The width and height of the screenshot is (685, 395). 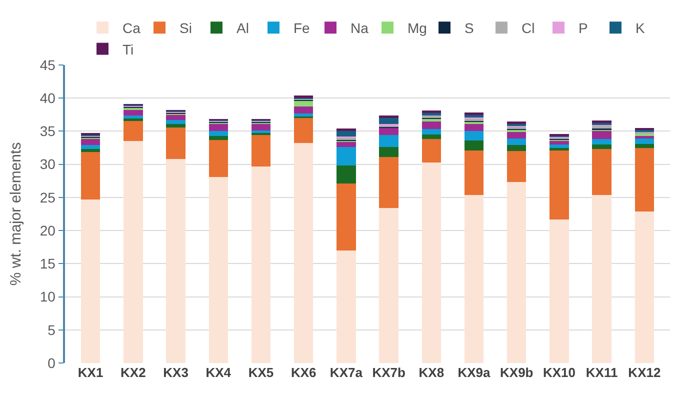 I want to click on x-tick-label: KX9a, so click(x=475, y=372).